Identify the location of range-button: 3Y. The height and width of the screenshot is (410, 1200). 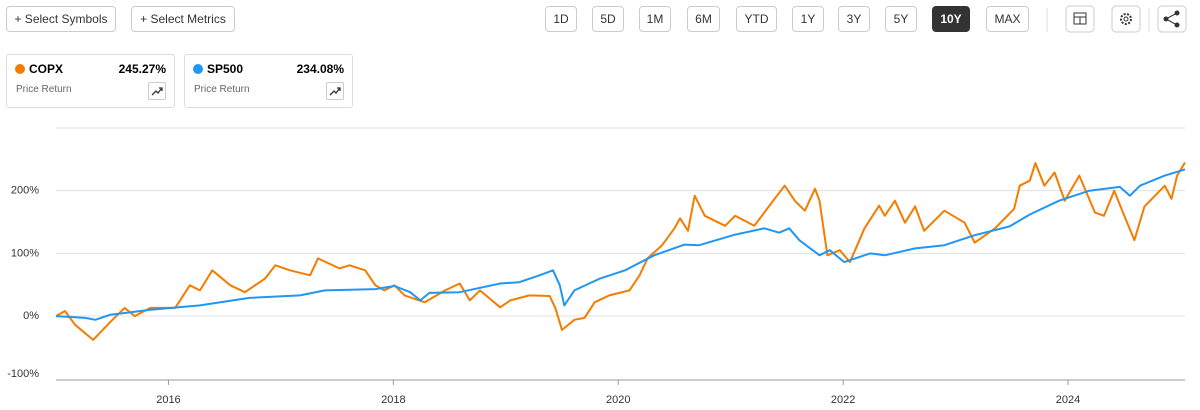
(854, 19).